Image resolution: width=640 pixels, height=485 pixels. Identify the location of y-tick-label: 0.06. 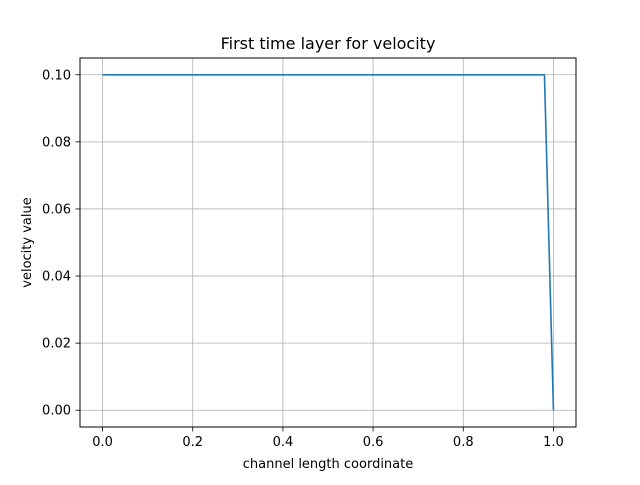
(56, 209).